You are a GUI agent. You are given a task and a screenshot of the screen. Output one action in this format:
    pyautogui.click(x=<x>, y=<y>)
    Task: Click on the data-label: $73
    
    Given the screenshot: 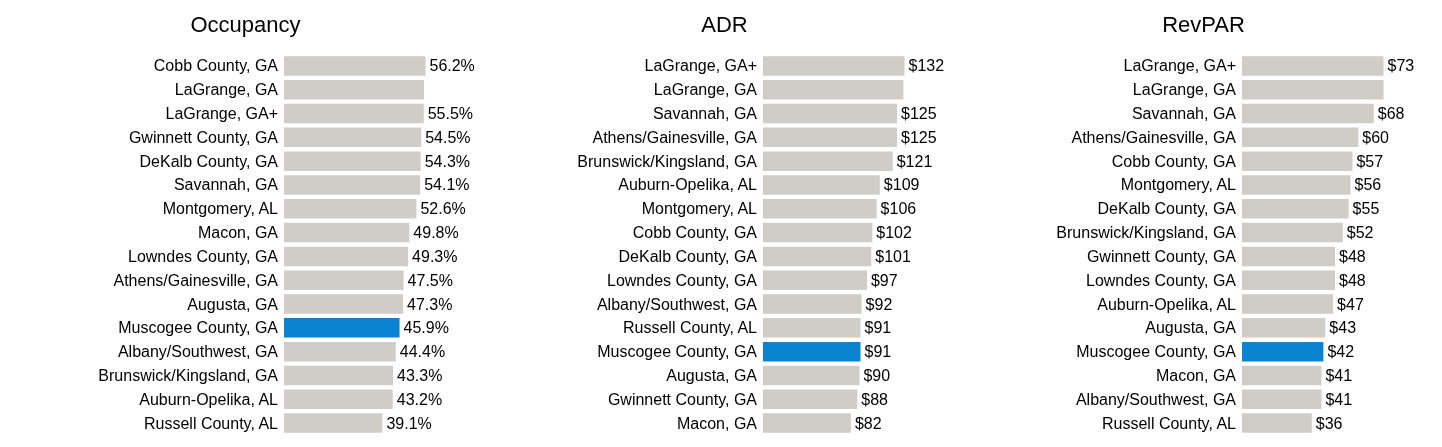 What is the action you would take?
    pyautogui.click(x=1401, y=66)
    